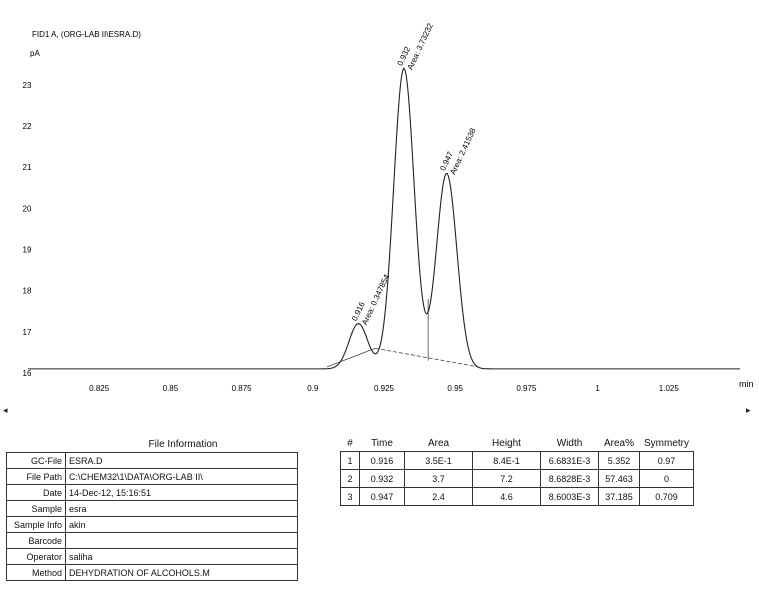 The image size is (759, 602). What do you see at coordinates (181, 460) in the screenshot?
I see `file-info-value: ESRA.D` at bounding box center [181, 460].